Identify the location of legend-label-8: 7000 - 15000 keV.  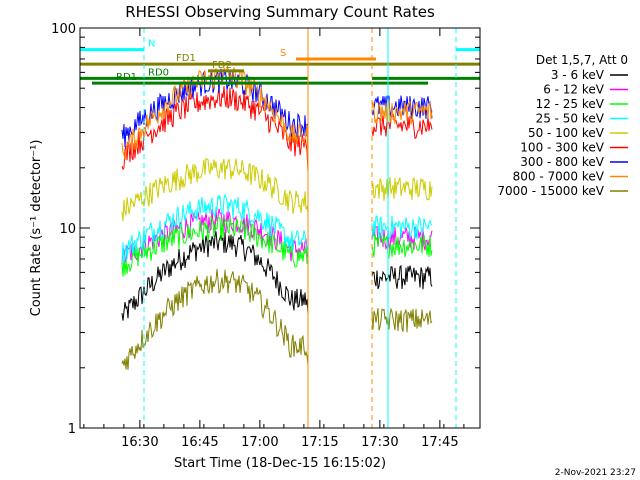
(550, 191).